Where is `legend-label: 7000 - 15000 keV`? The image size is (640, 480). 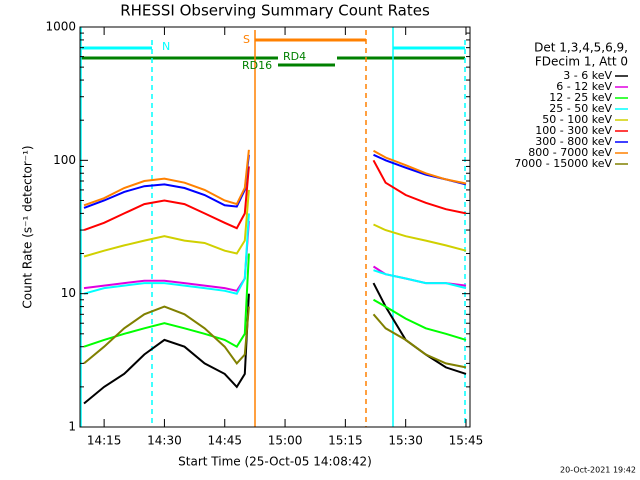 legend-label: 7000 - 15000 keV is located at coordinates (563, 163).